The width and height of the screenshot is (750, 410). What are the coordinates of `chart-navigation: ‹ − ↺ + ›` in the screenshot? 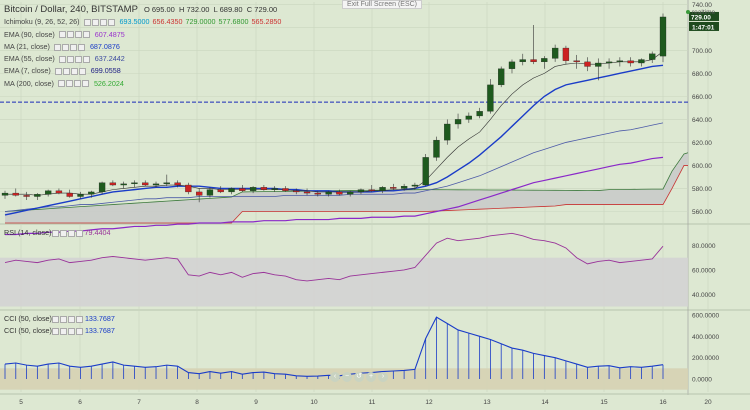 It's located at (359, 377).